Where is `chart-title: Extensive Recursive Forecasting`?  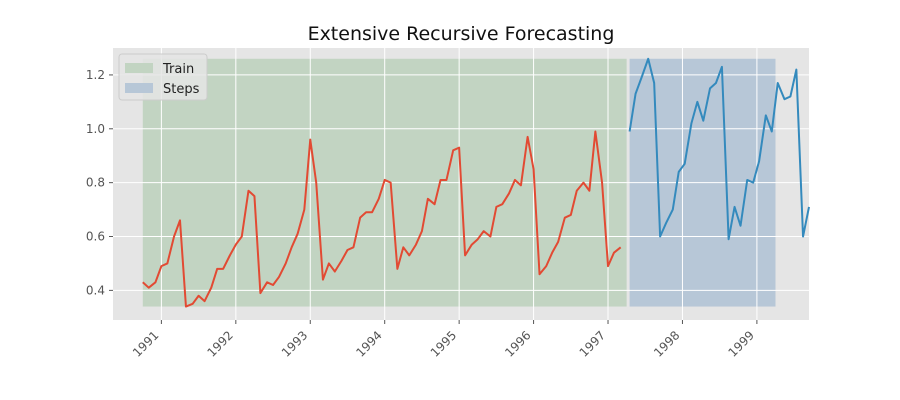 chart-title: Extensive Recursive Forecasting is located at coordinates (461, 34).